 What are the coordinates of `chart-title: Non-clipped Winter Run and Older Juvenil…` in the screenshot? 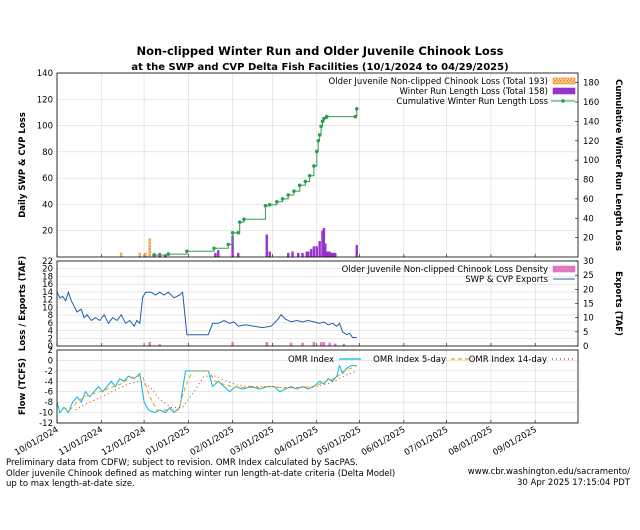 It's located at (319, 51).